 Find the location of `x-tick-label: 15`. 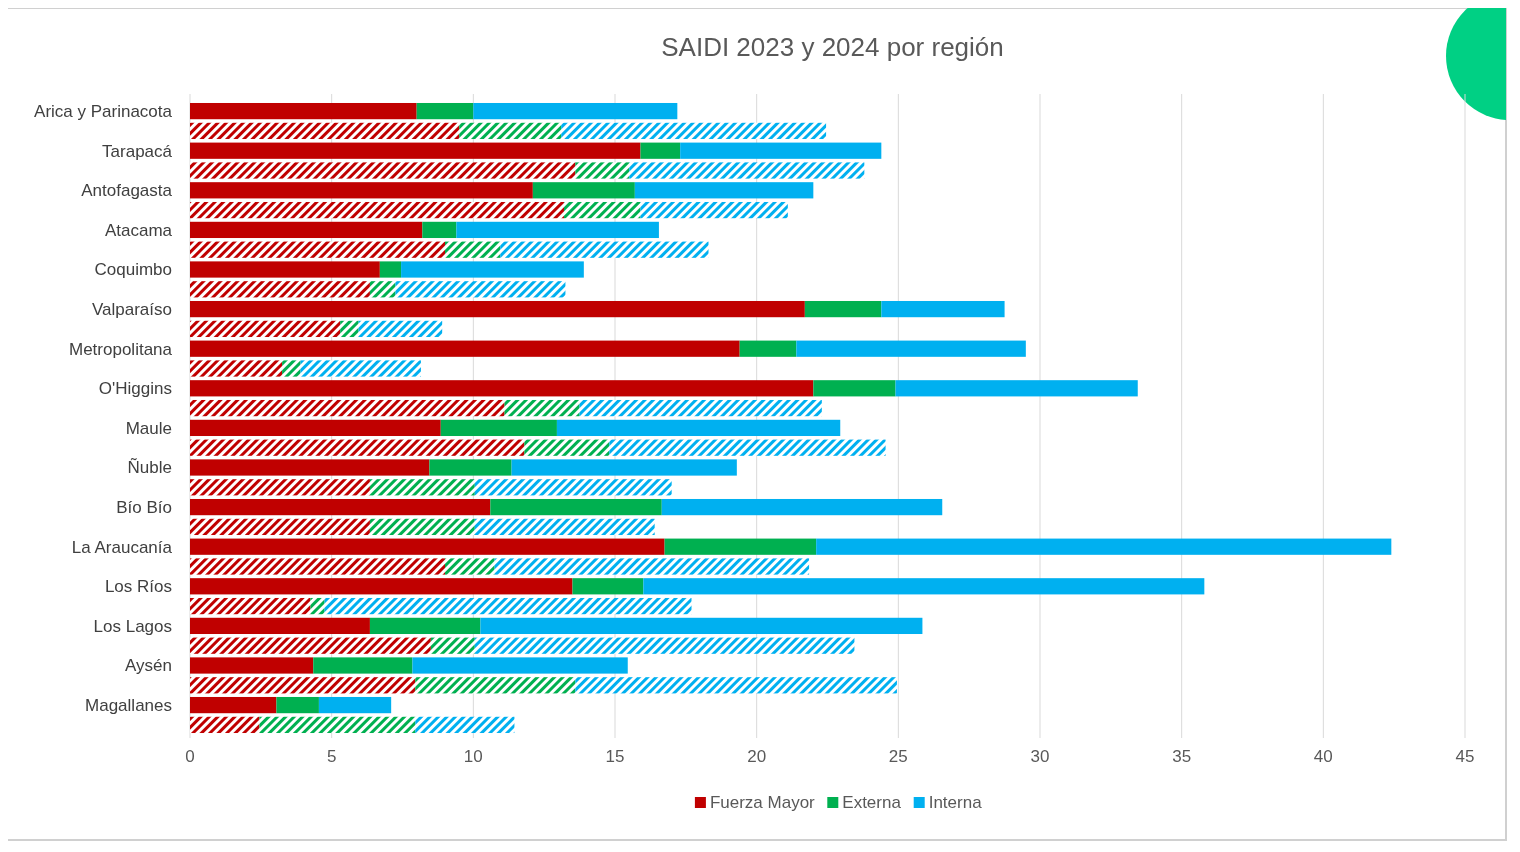

x-tick-label: 15 is located at coordinates (615, 756).